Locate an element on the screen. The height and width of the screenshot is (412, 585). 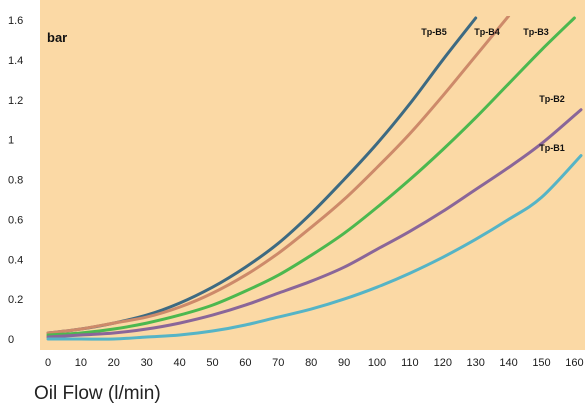
x-tick-label: 50 is located at coordinates (212, 363).